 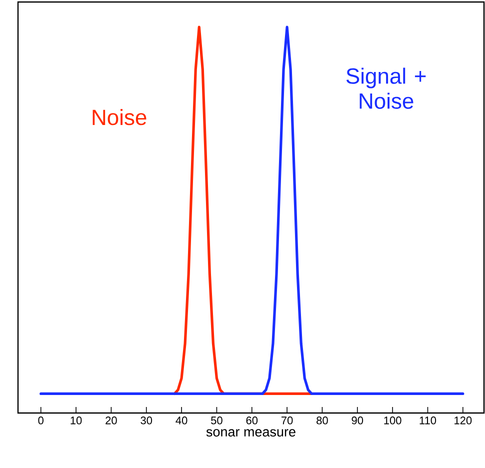 What do you see at coordinates (111, 420) in the screenshot?
I see `x-tick-label: 20` at bounding box center [111, 420].